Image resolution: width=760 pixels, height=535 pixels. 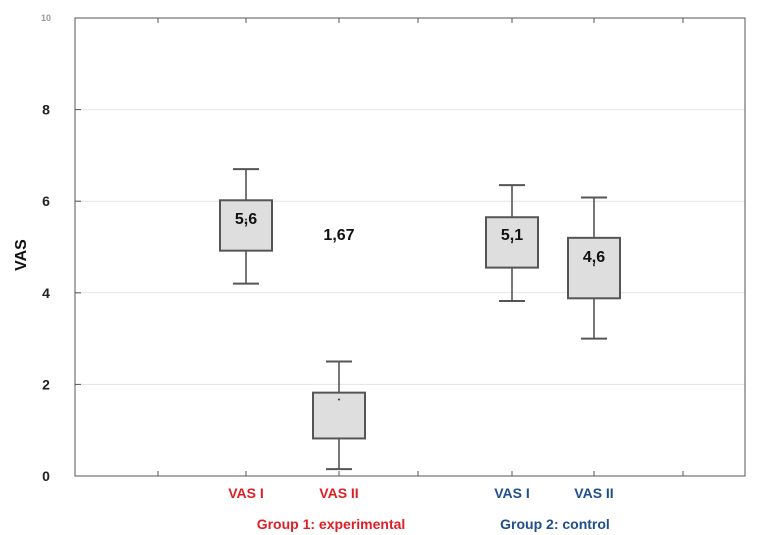 I want to click on group-label: Group 2: control, so click(x=555, y=524).